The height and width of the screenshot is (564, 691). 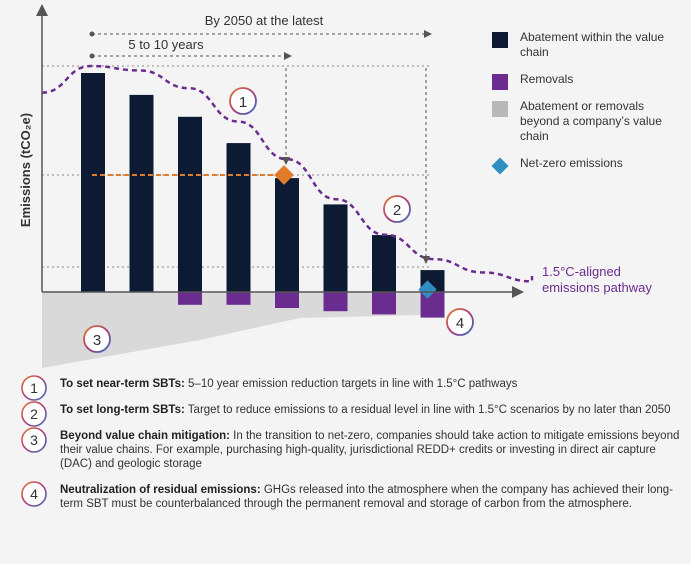 I want to click on netzero-diamond, so click(x=427, y=289).